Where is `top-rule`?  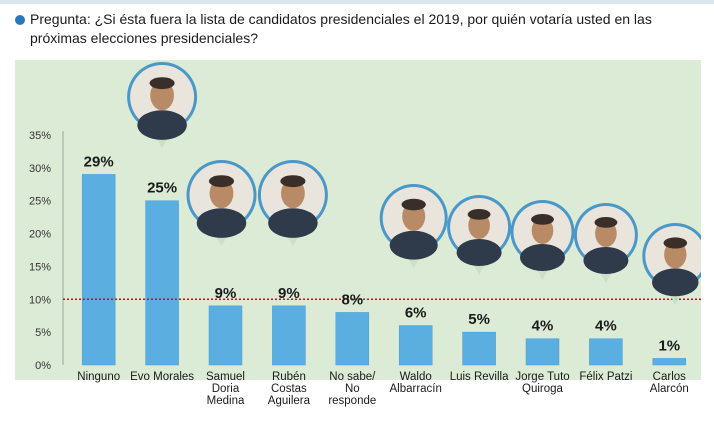 top-rule is located at coordinates (357, 2).